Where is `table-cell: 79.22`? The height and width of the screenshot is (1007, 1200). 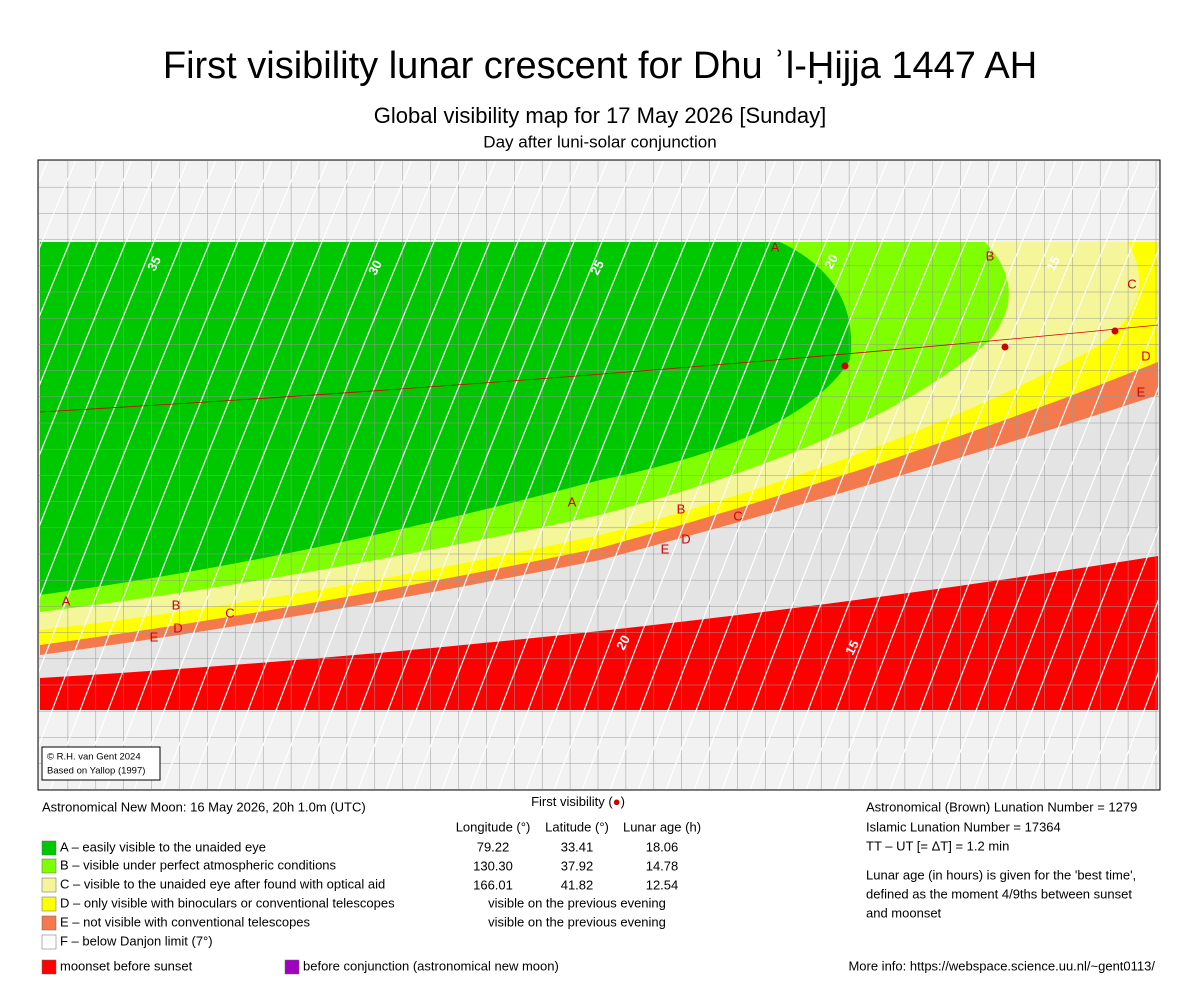 table-cell: 79.22 is located at coordinates (493, 846).